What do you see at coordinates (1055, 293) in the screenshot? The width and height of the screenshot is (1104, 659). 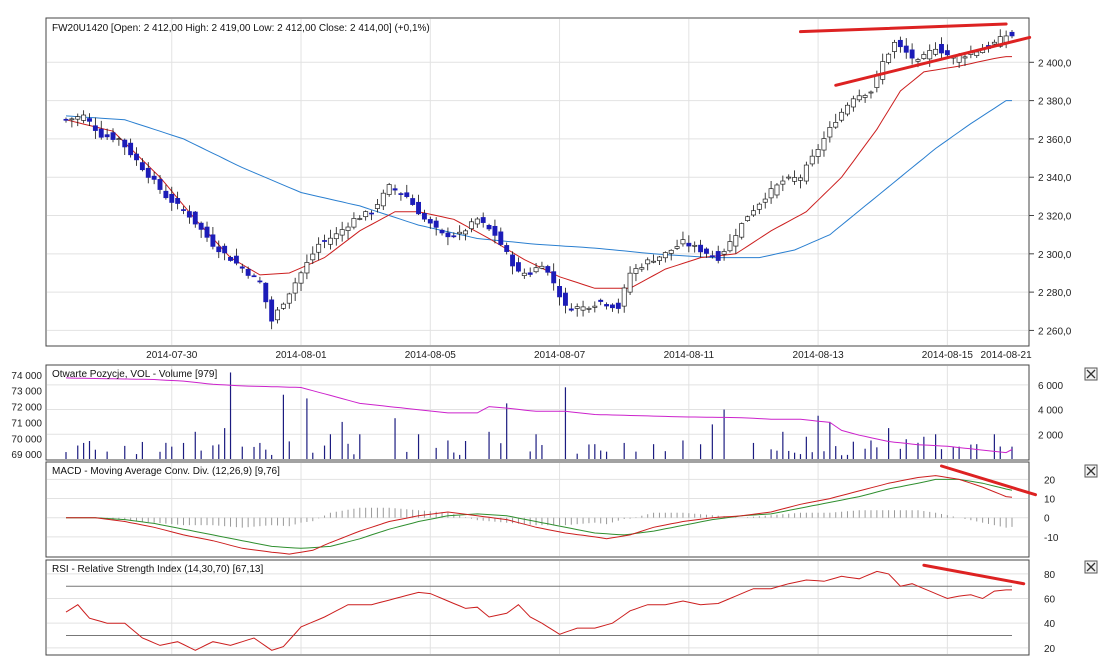 I see `y-tick-label: 2 280,0` at bounding box center [1055, 293].